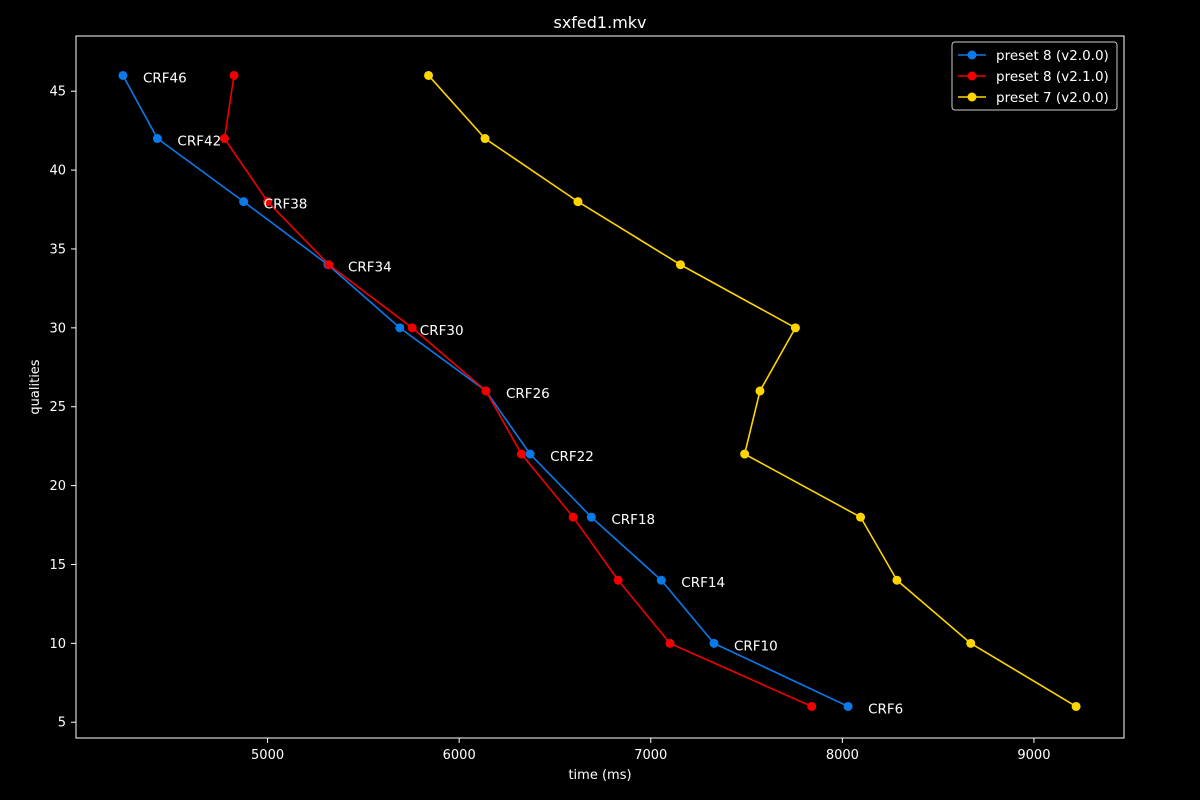  I want to click on crf-annotation: CRF10, so click(756, 646).